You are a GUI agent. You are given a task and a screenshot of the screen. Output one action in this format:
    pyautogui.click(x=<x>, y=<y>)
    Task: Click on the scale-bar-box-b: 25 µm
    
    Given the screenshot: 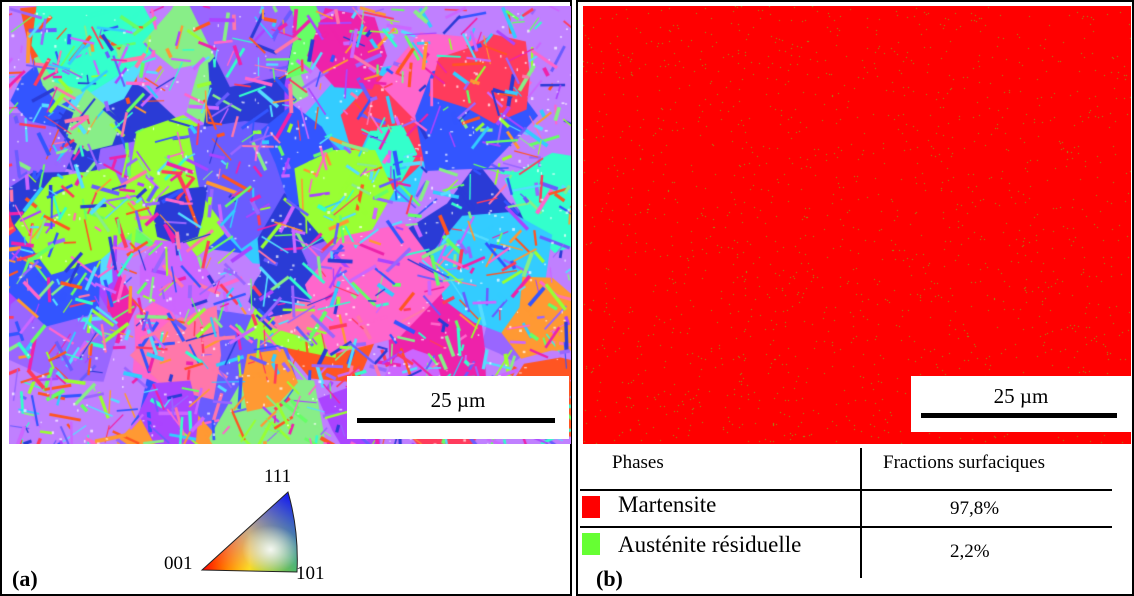 What is the action you would take?
    pyautogui.click(x=1021, y=404)
    